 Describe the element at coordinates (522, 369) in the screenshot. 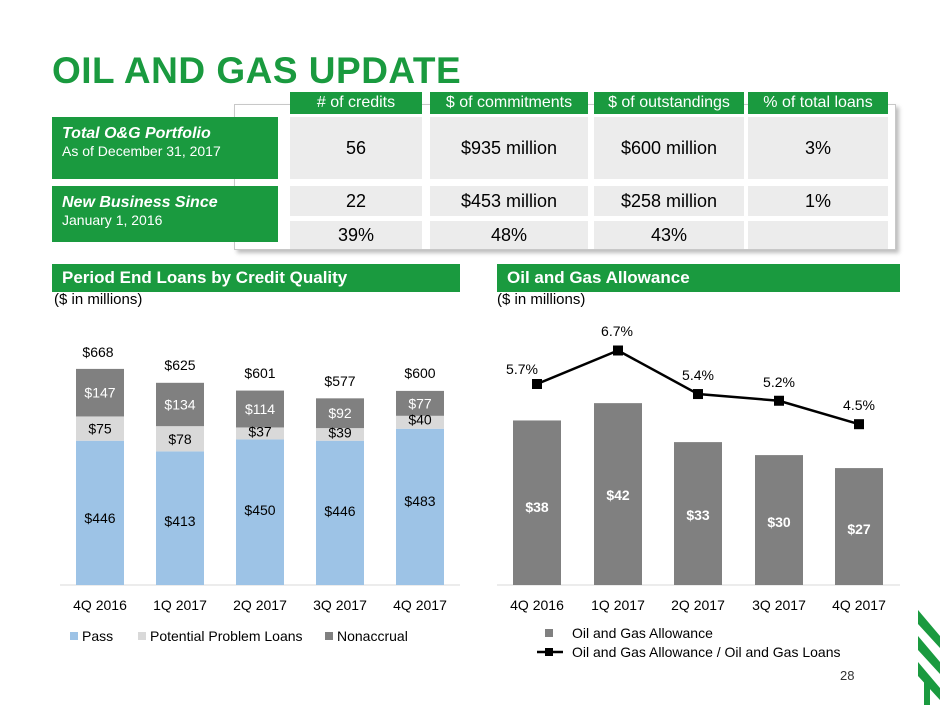

I see `ratio-label: 5.7%` at that location.